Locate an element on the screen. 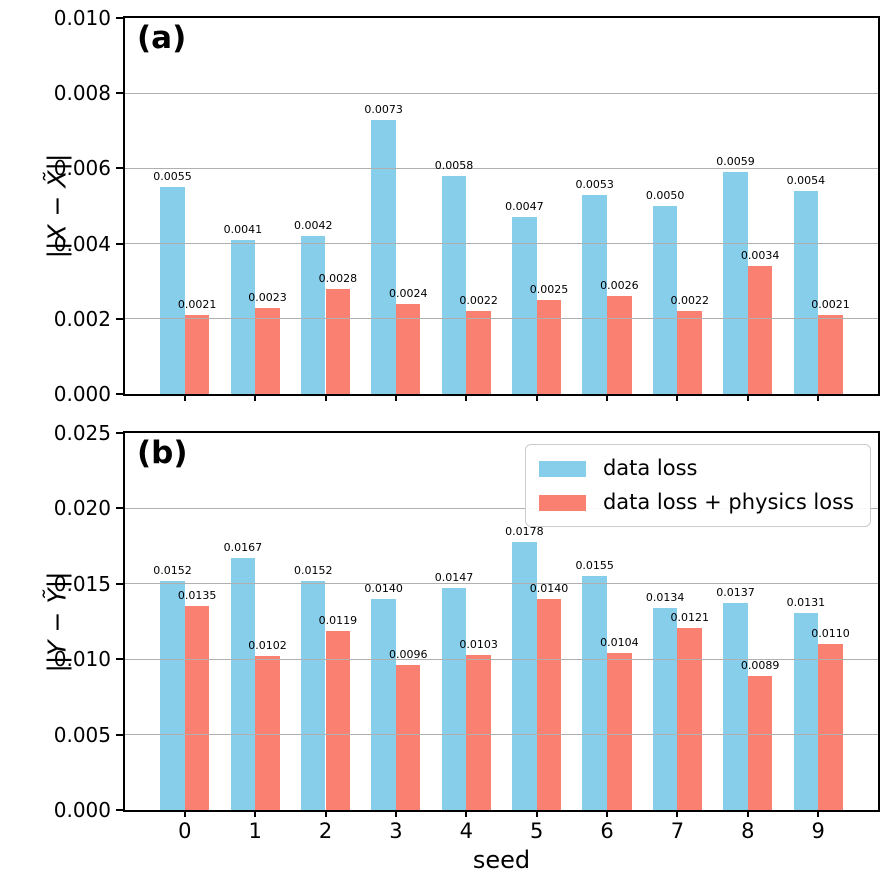 This screenshot has width=889, height=881. legend-item-data-physics-loss: data loss + physics loss is located at coordinates (696, 502).